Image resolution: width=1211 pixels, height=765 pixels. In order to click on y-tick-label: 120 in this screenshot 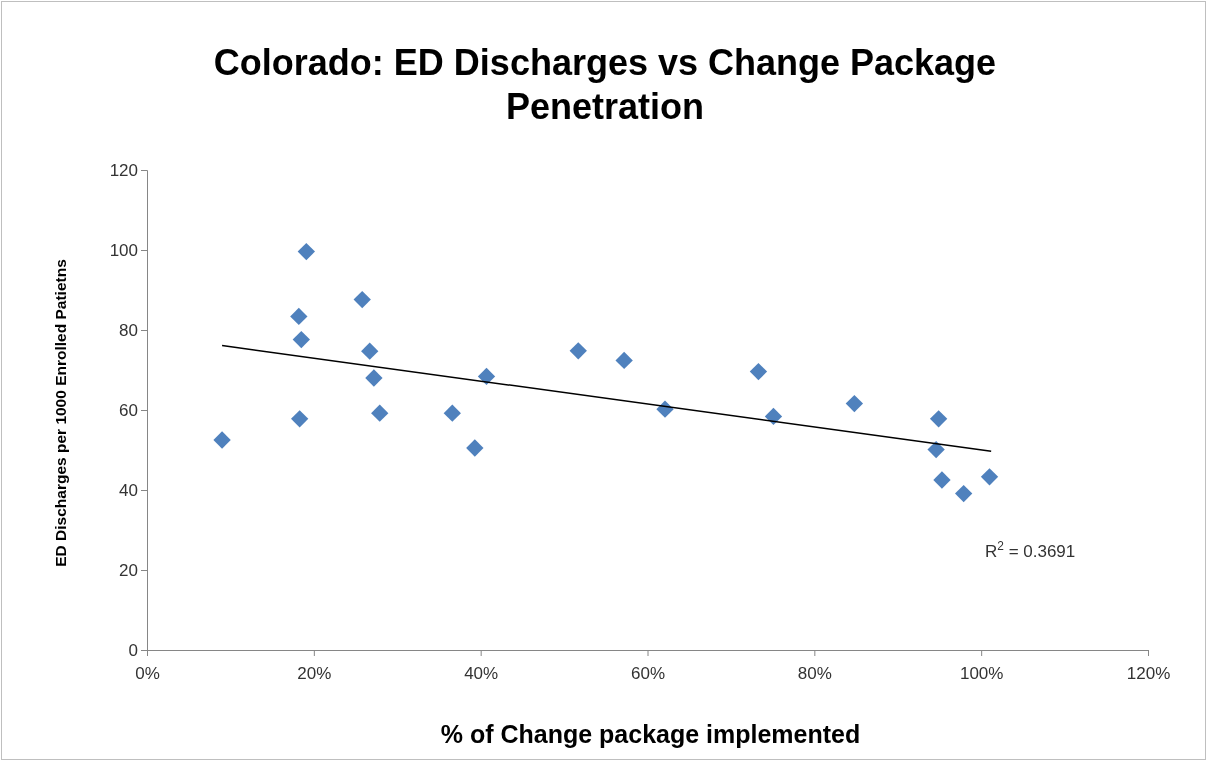, I will do `click(123, 170)`.